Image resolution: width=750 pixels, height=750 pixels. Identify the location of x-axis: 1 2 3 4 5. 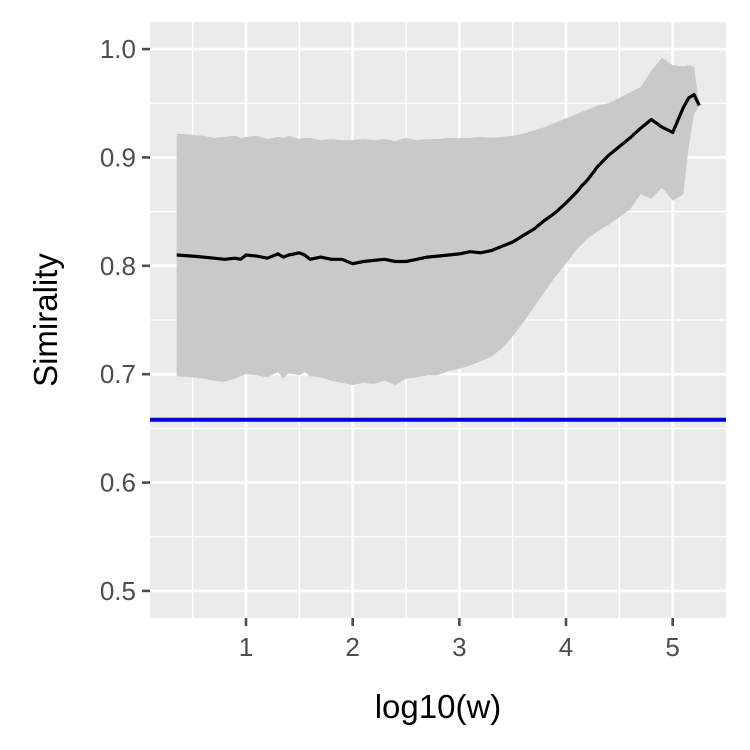
(459, 640).